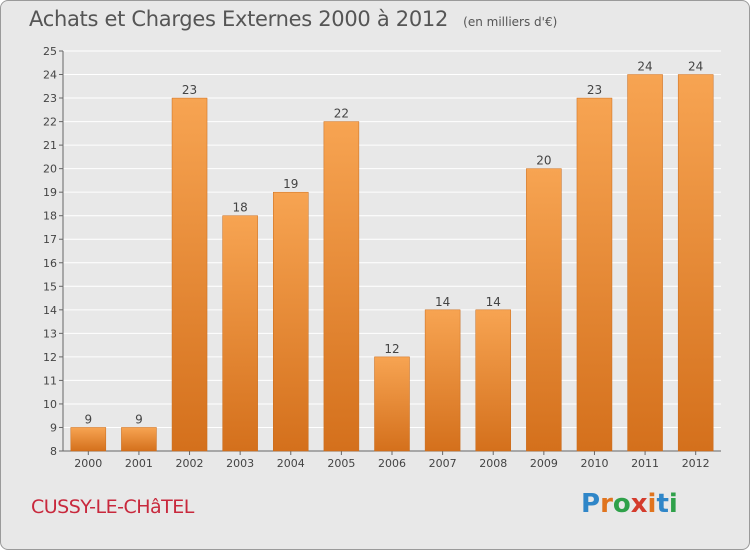  Describe the element at coordinates (50, 333) in the screenshot. I see `y-tick-label: 13` at that location.